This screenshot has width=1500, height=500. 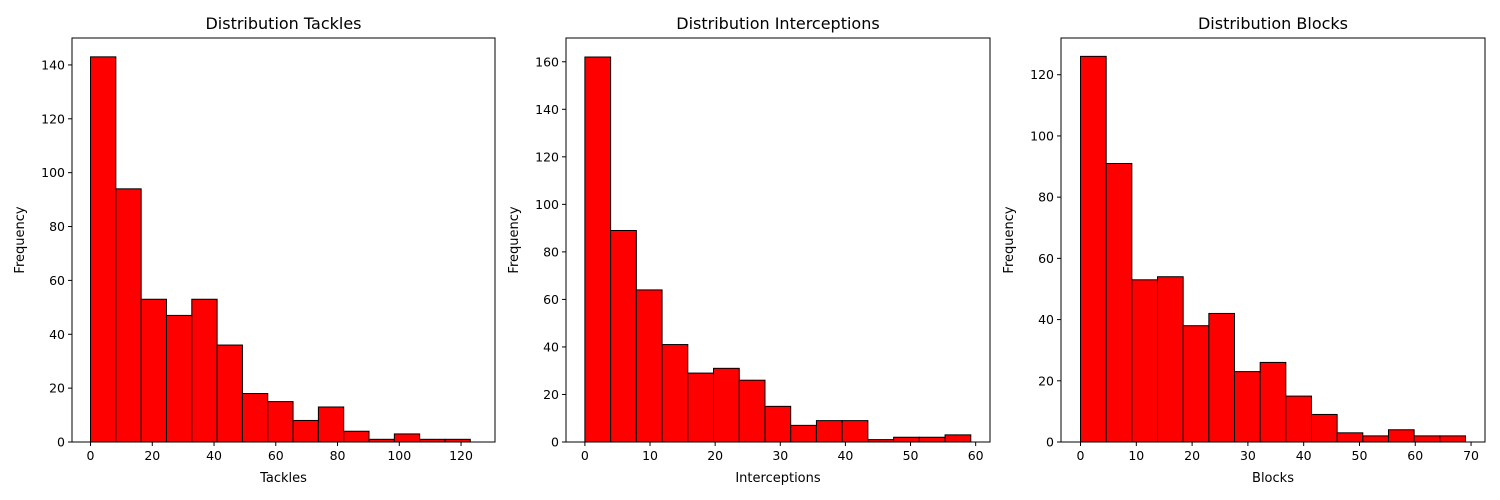 I want to click on x-tick-label: 80, so click(x=338, y=455).